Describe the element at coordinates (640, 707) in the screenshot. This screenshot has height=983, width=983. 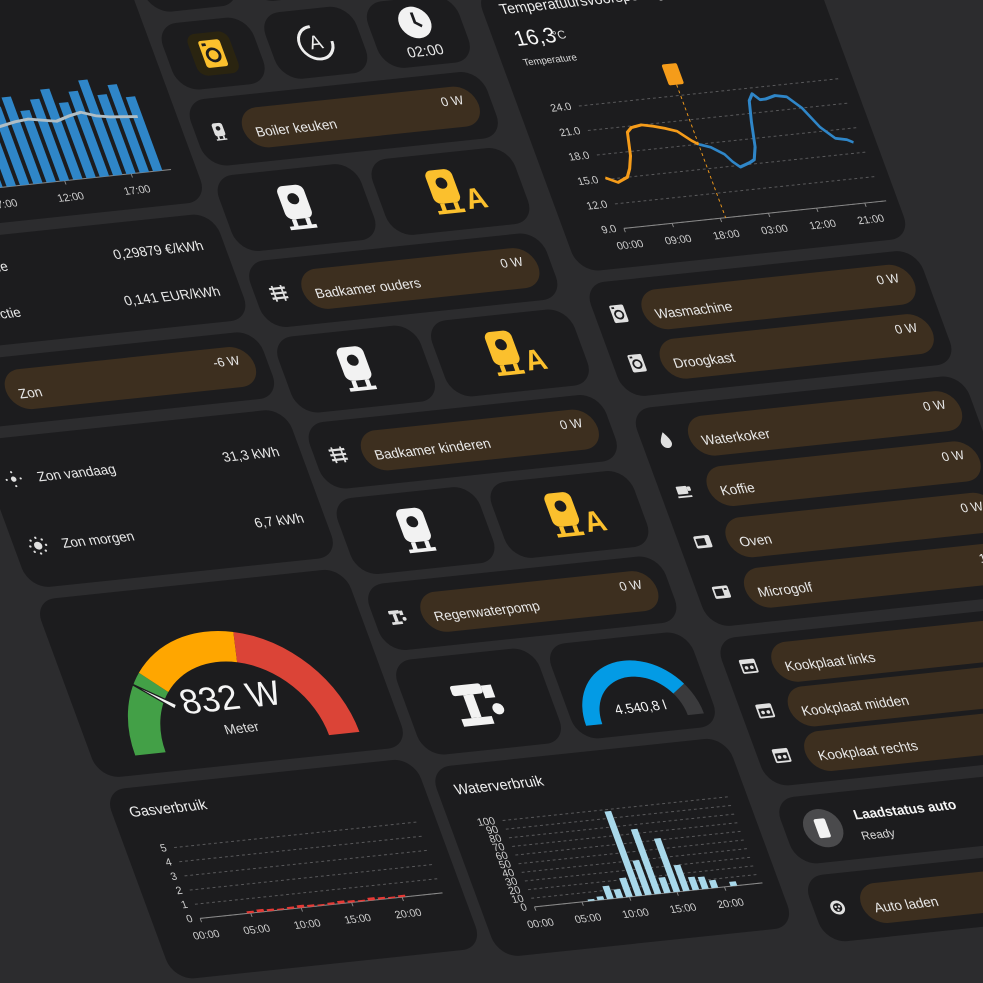
I see `gauge-value-label: 4.540,8 l` at that location.